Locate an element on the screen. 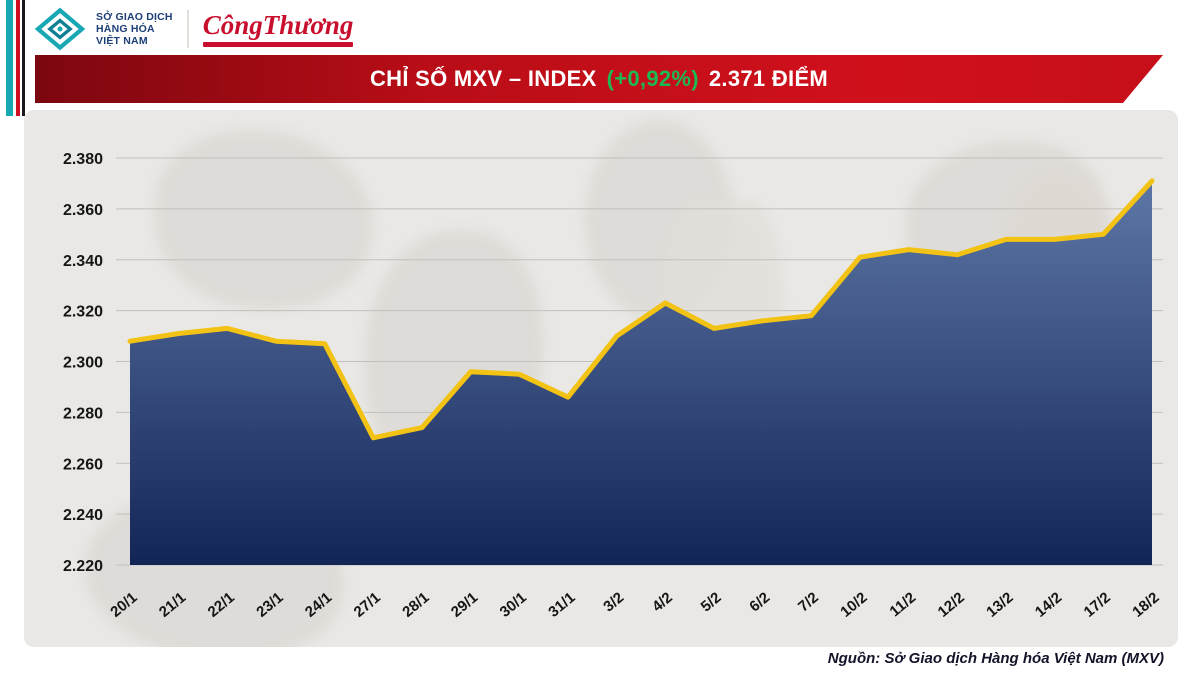 The image size is (1200, 675). x-tick-label: 17/2 is located at coordinates (1097, 605).